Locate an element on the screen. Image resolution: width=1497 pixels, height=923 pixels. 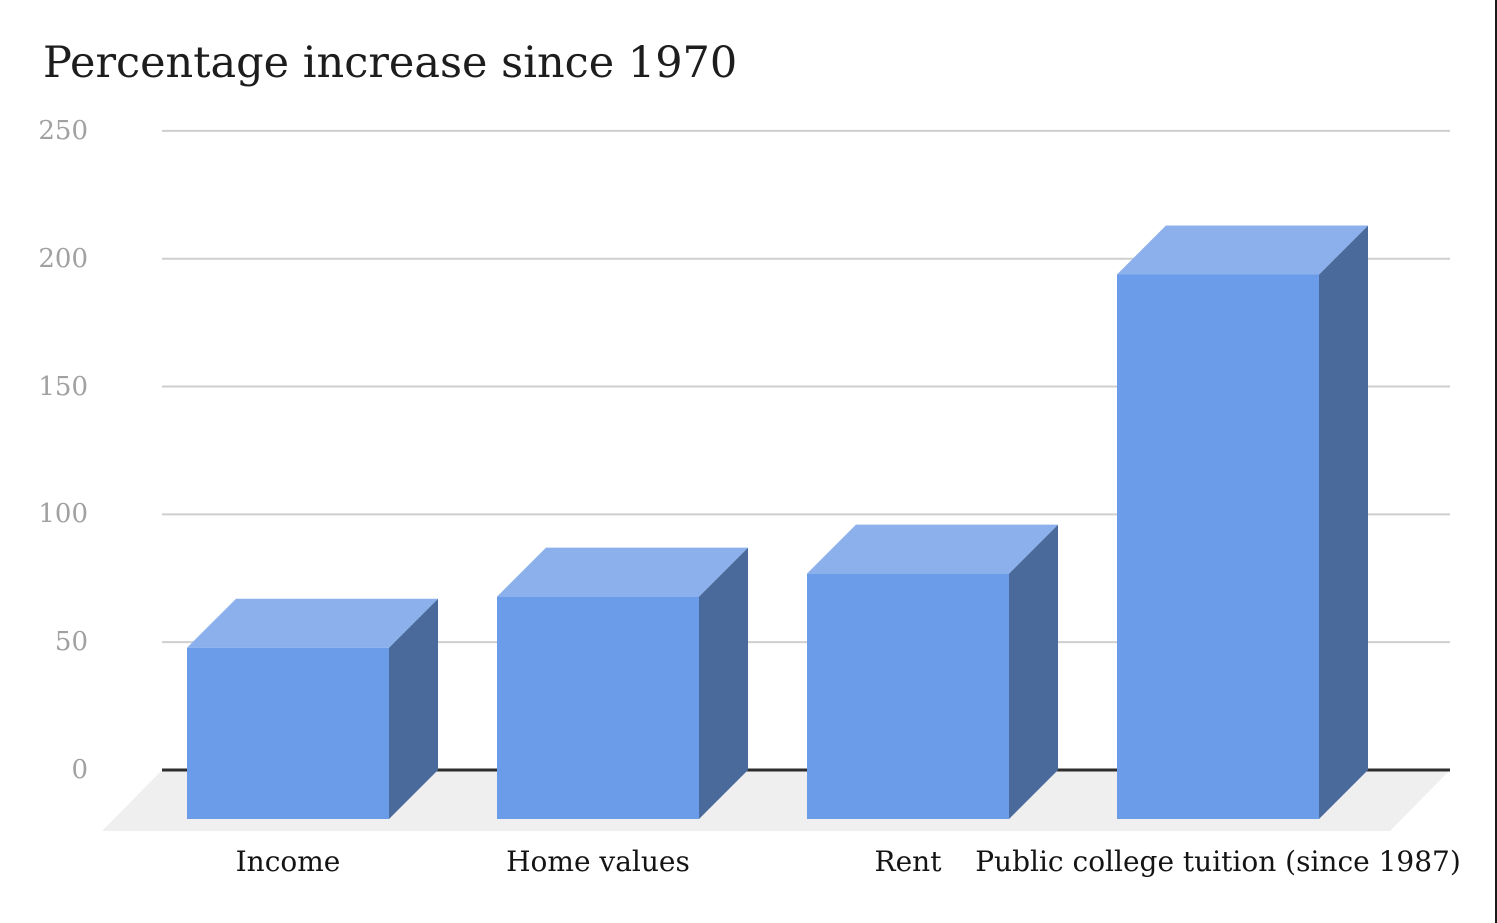
bar-column-public-college-tuition-since-1987 is located at coordinates (1242, 522).